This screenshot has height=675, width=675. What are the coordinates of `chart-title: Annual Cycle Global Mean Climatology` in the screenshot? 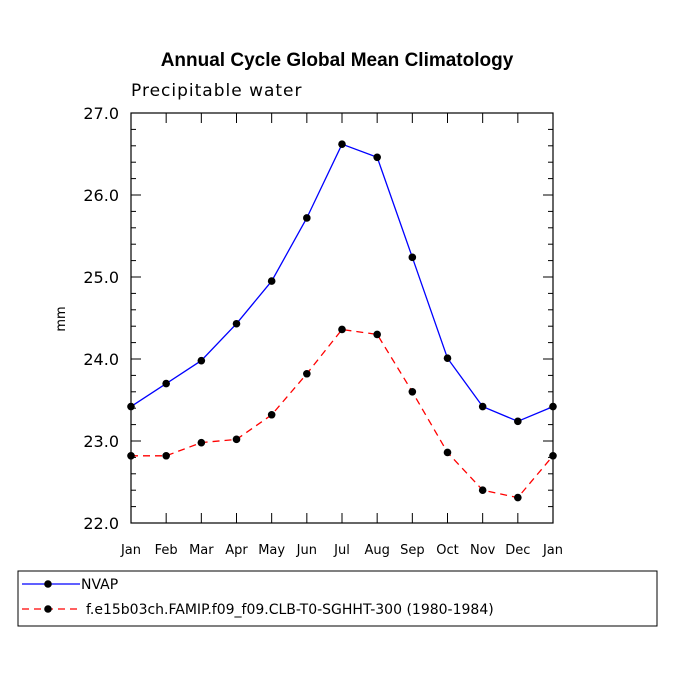 It's located at (337, 60).